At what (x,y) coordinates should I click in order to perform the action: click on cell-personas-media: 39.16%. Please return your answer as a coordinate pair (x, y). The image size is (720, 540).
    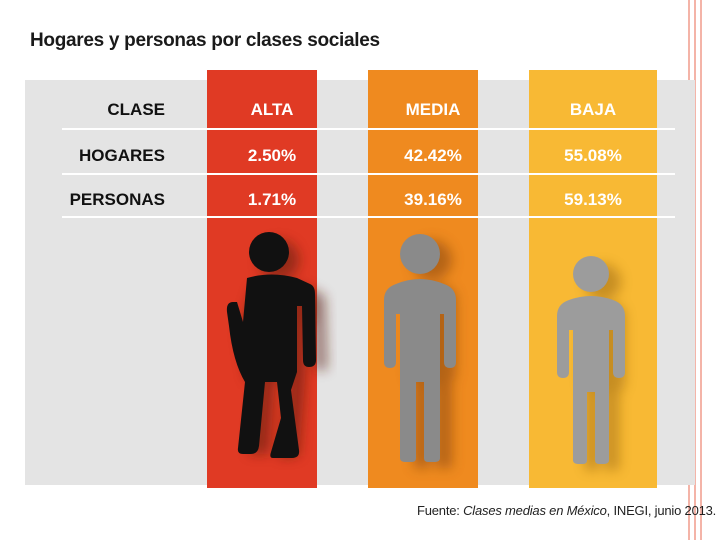
    Looking at the image, I should click on (433, 199).